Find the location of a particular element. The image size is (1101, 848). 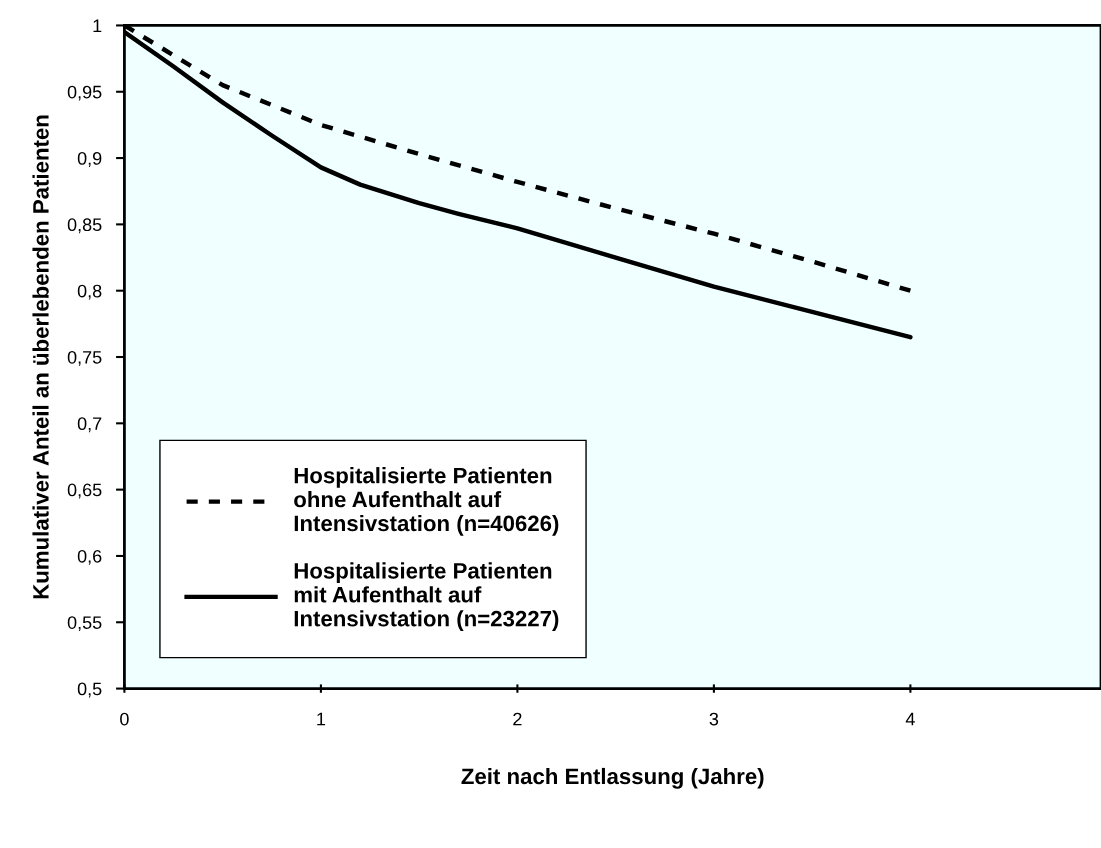

y-tick-label: 0,7 is located at coordinates (89, 425).